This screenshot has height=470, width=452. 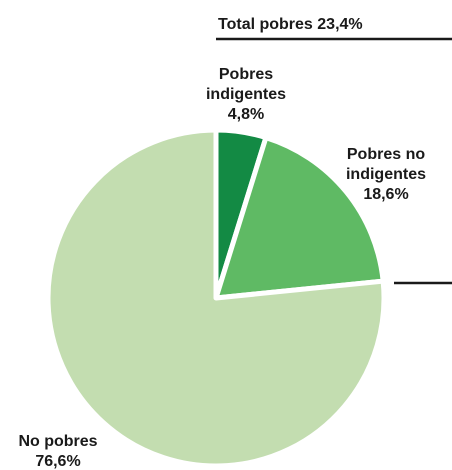 I want to click on slice-pobres-no-indigentes, so click(x=299, y=218).